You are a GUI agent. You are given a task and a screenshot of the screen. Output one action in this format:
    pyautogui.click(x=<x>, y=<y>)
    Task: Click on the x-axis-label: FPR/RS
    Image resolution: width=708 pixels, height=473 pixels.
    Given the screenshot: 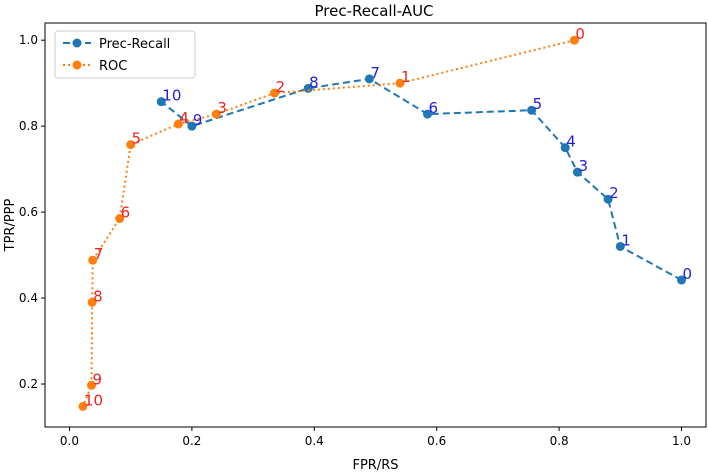 What is the action you would take?
    pyautogui.click(x=375, y=465)
    